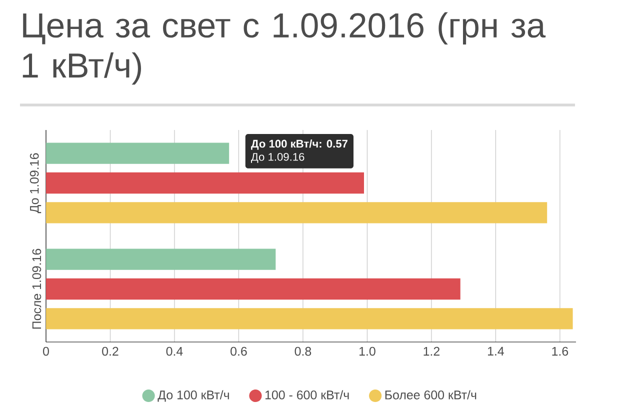 This screenshot has width=620, height=407. I want to click on x-tick-label: 1.4, so click(496, 351).